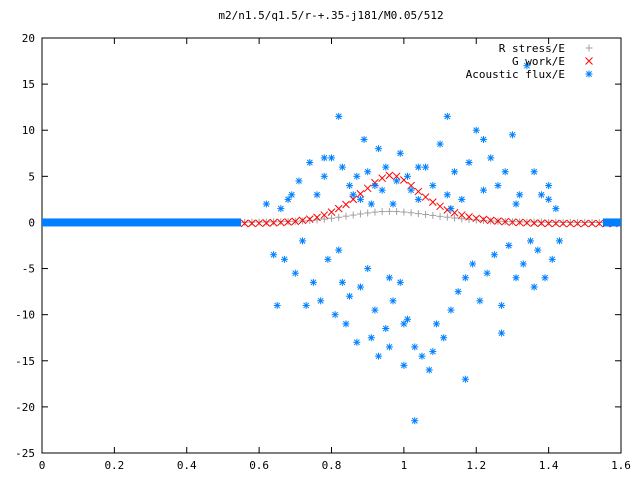  What do you see at coordinates (404, 465) in the screenshot?
I see `x-tick-label: 1` at bounding box center [404, 465].